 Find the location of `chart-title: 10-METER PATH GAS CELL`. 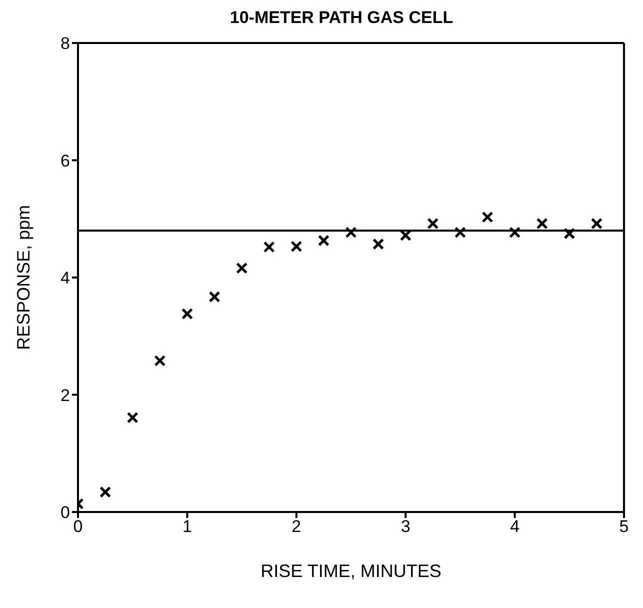

chart-title: 10-METER PATH GAS CELL is located at coordinates (341, 18).